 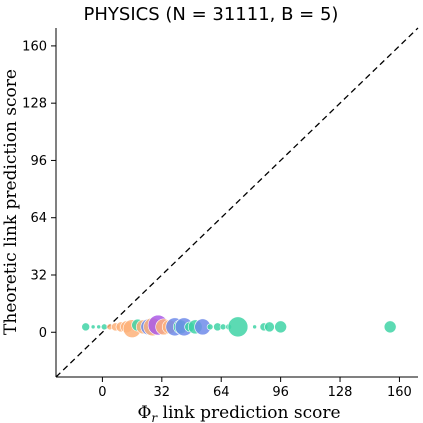 What do you see at coordinates (154, 417) in the screenshot?
I see `x-axis-label-subscript: r` at bounding box center [154, 417].